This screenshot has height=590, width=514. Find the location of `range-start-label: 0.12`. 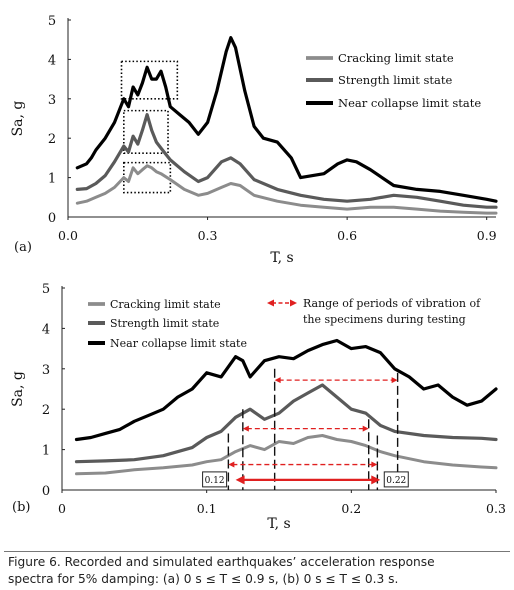

range-start-label: 0.12 is located at coordinates (215, 481).